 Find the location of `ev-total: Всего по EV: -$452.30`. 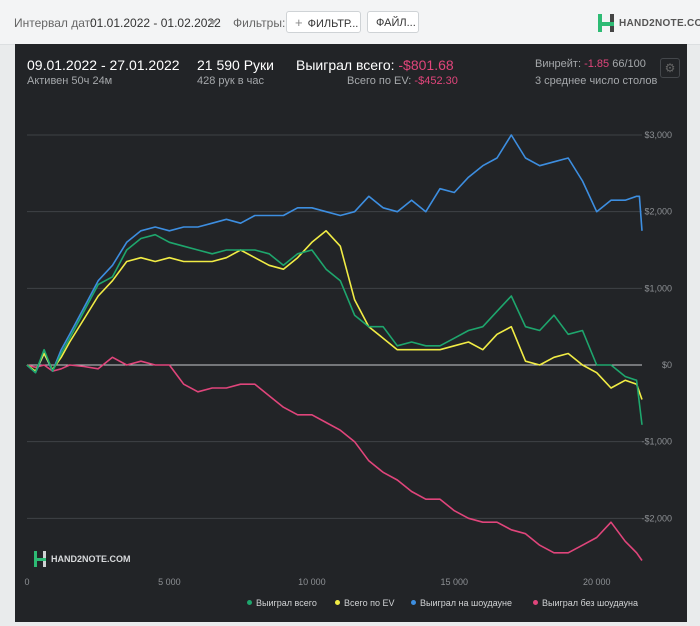

ev-total: Всего по EV: -$452.30 is located at coordinates (402, 81).